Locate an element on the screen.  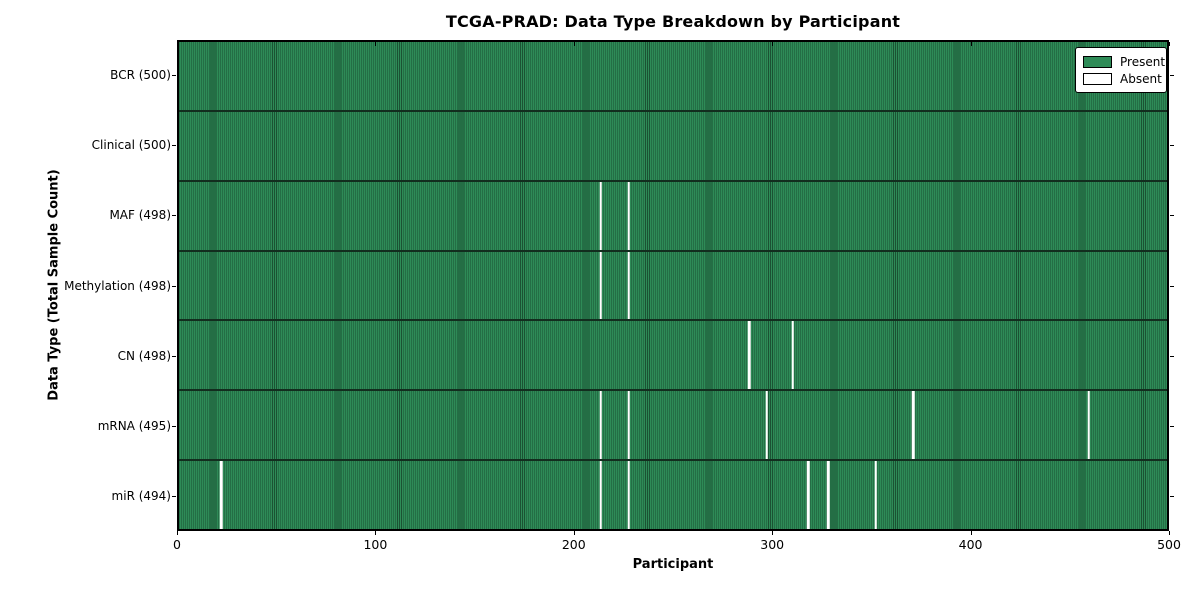
heatmap-row-methylation is located at coordinates (673, 284).